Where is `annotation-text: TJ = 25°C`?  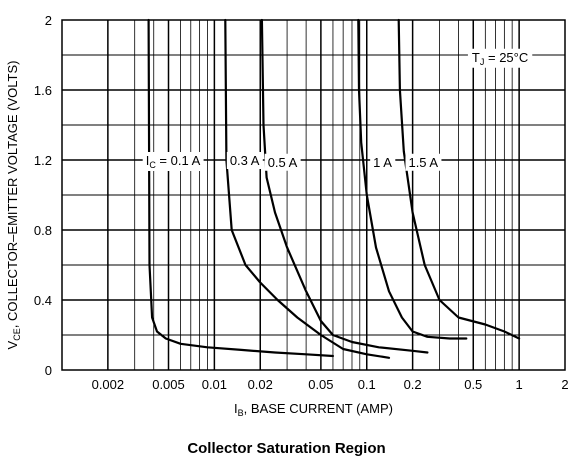 annotation-text: TJ = 25°C is located at coordinates (500, 58).